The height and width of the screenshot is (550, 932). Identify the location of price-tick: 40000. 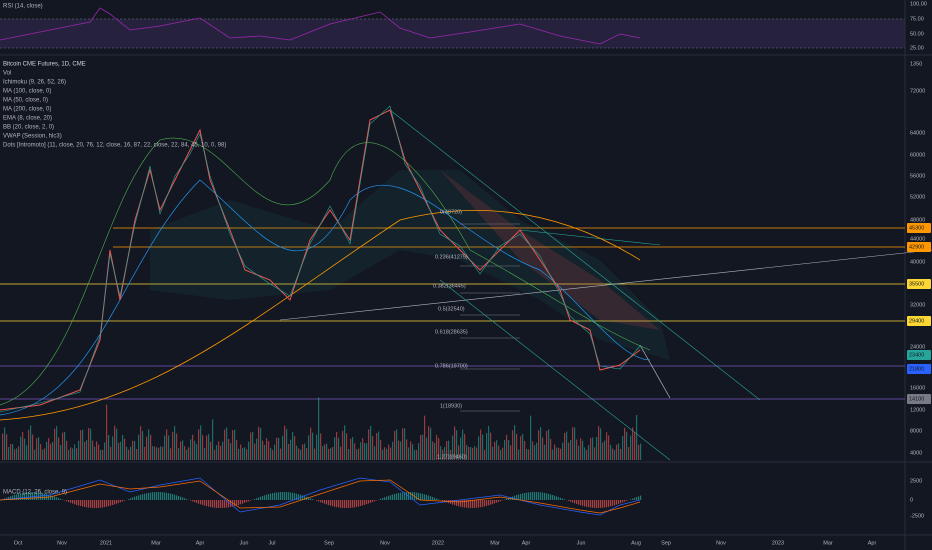
(917, 262).